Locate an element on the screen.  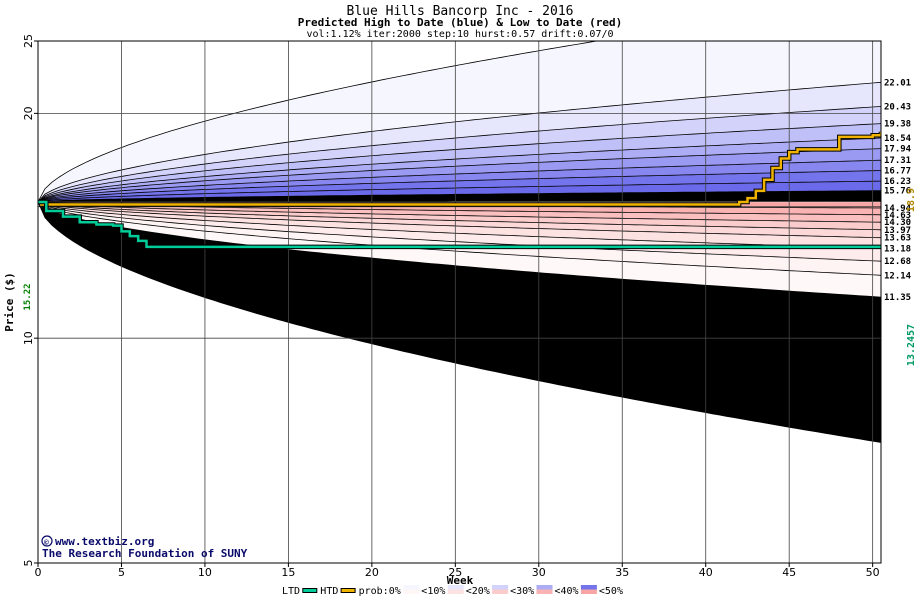
copyright-symbol: © is located at coordinates (46, 542).